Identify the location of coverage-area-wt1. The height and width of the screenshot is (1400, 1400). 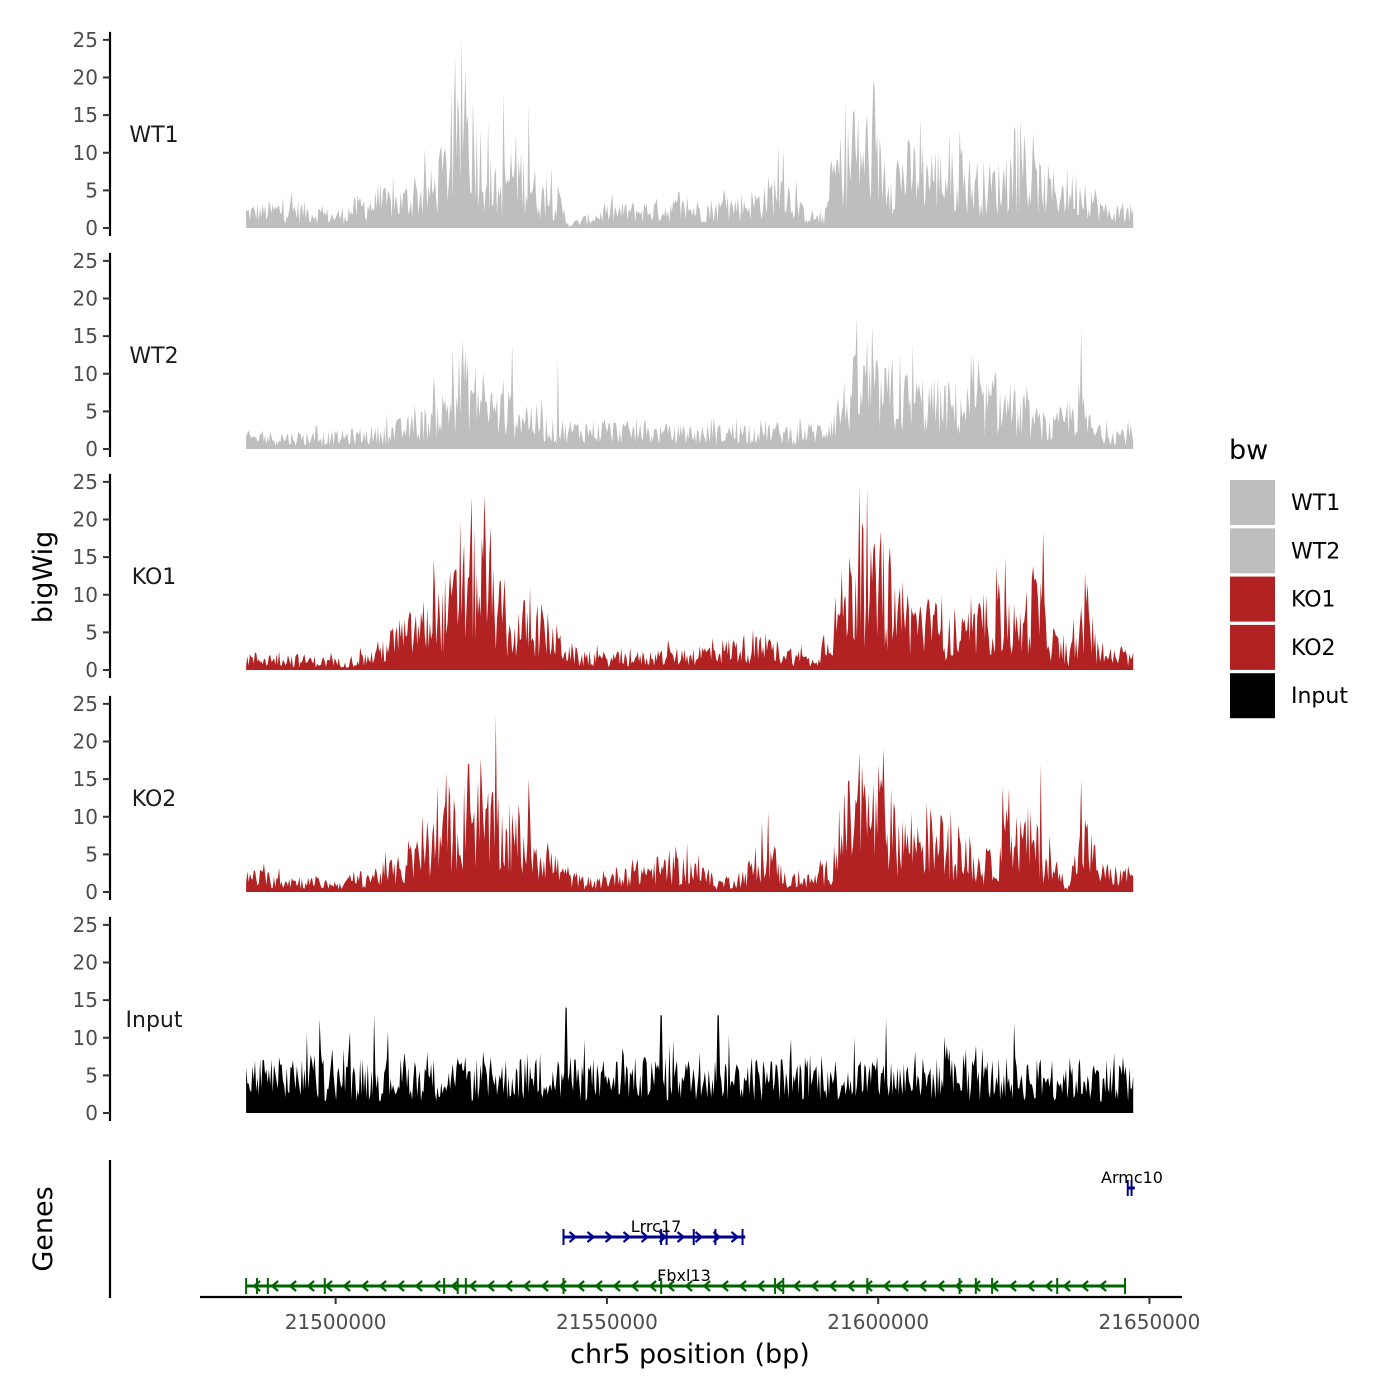
(690, 132).